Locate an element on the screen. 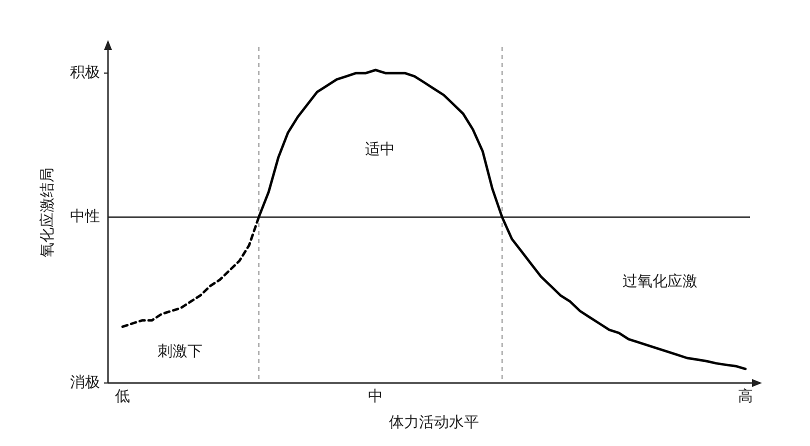 The height and width of the screenshot is (446, 810). x-tick-label: 高 is located at coordinates (745, 396).